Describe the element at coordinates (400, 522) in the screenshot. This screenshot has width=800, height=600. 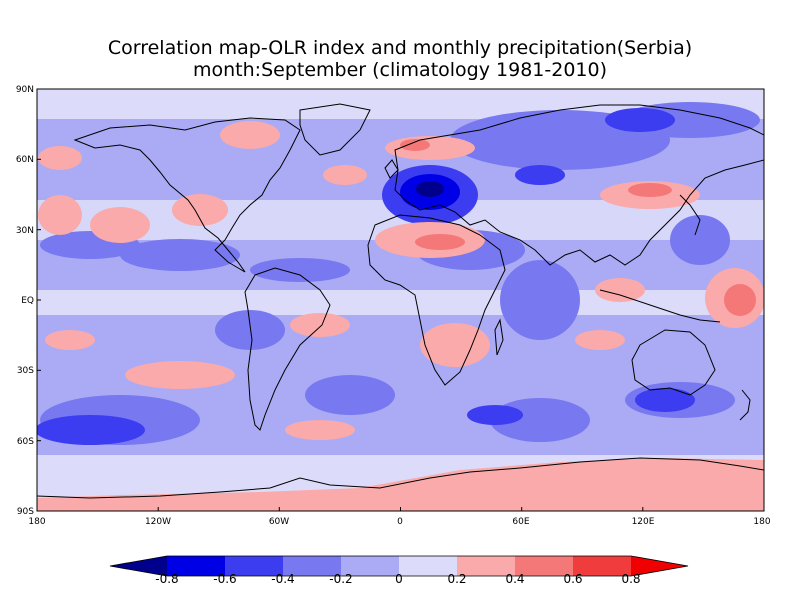
I see `lon-label-0: 0` at that location.